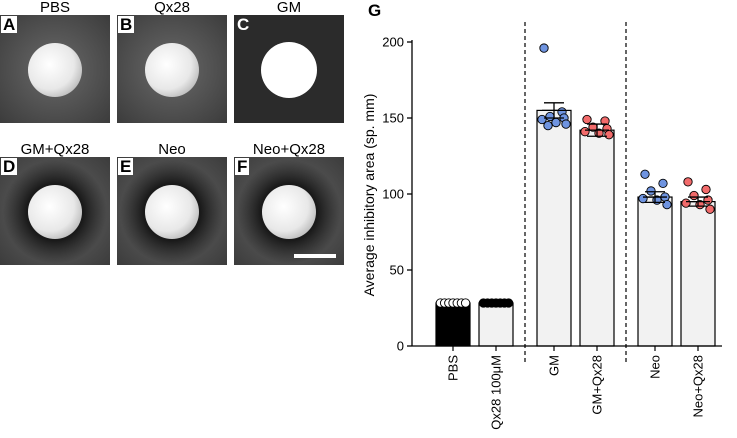 This screenshot has width=737, height=438. What do you see at coordinates (243, 24) in the screenshot?
I see `panel-letter-c: C` at bounding box center [243, 24].